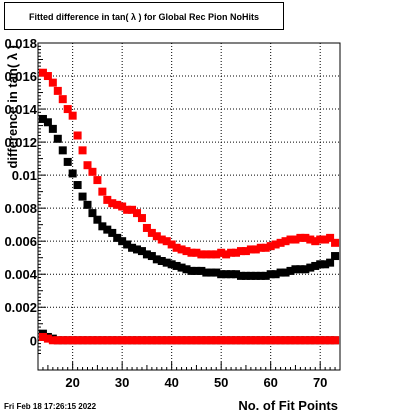 The image size is (400, 414). I want to click on x-tick-label: 20, so click(72, 382).